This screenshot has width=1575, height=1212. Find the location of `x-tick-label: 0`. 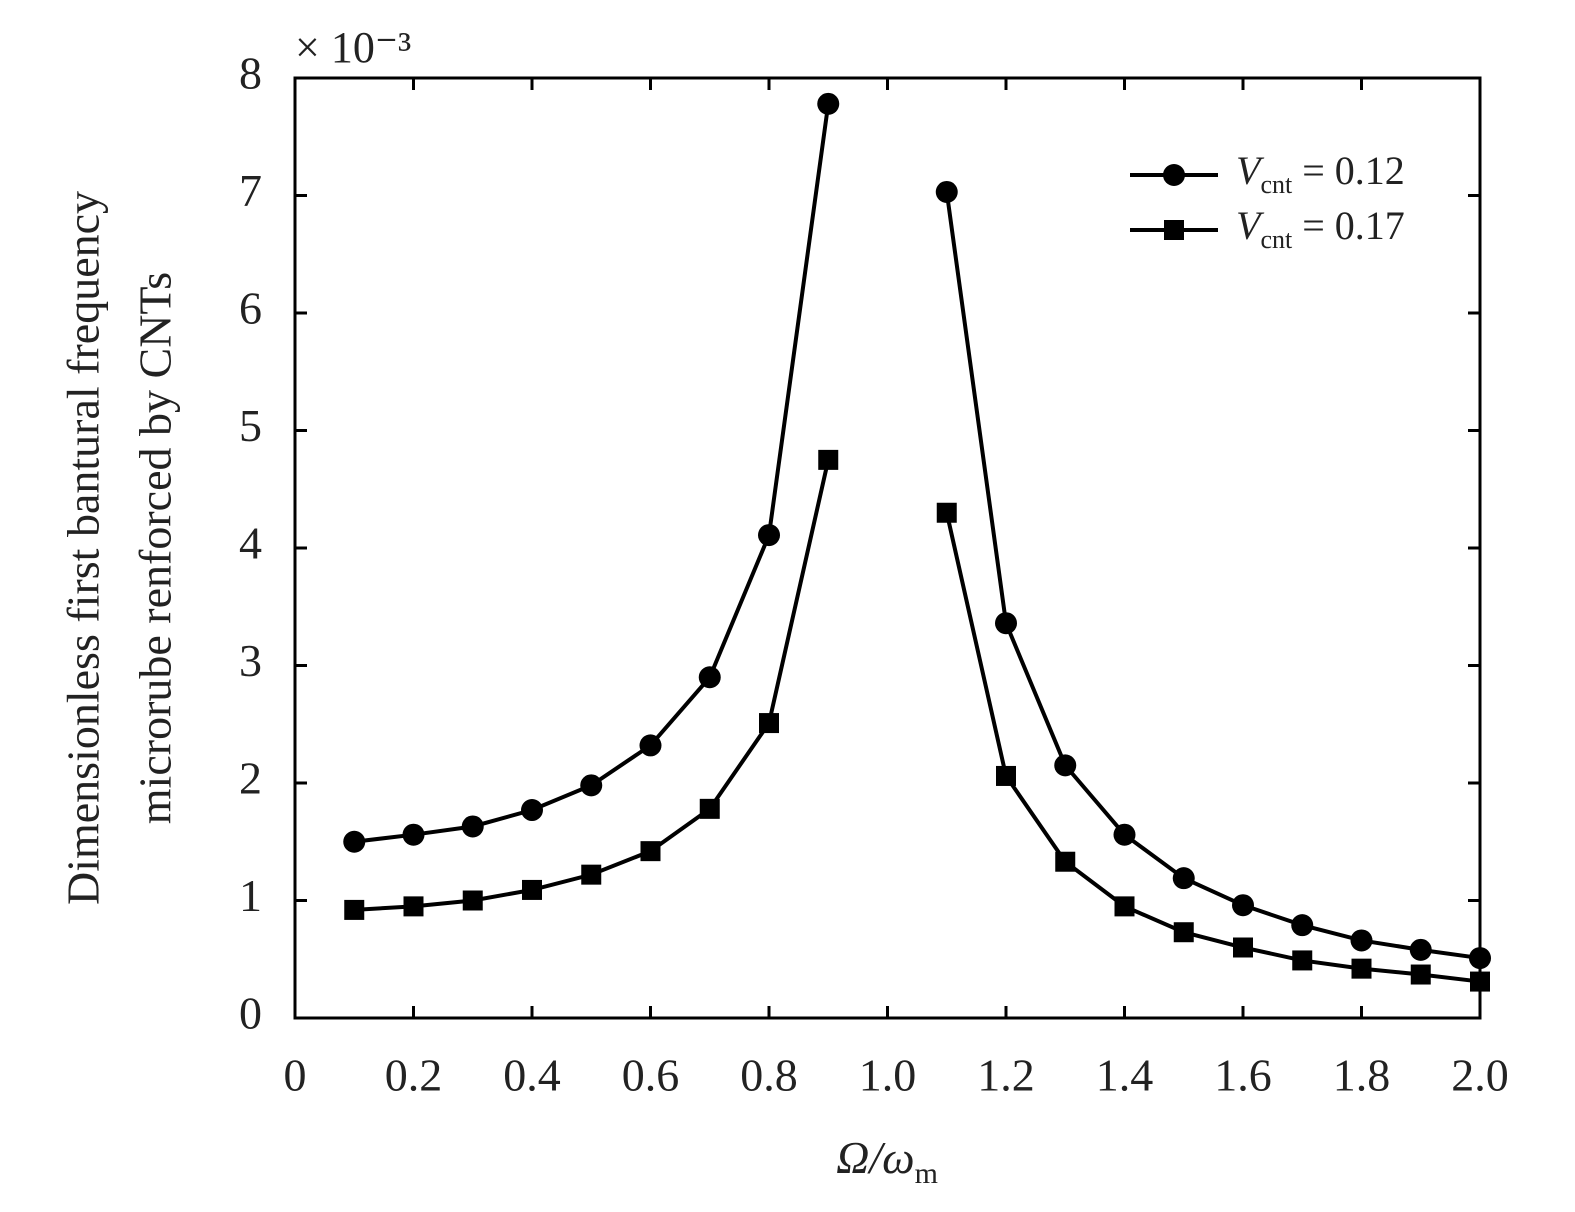

x-tick-label: 0 is located at coordinates (295, 1075).